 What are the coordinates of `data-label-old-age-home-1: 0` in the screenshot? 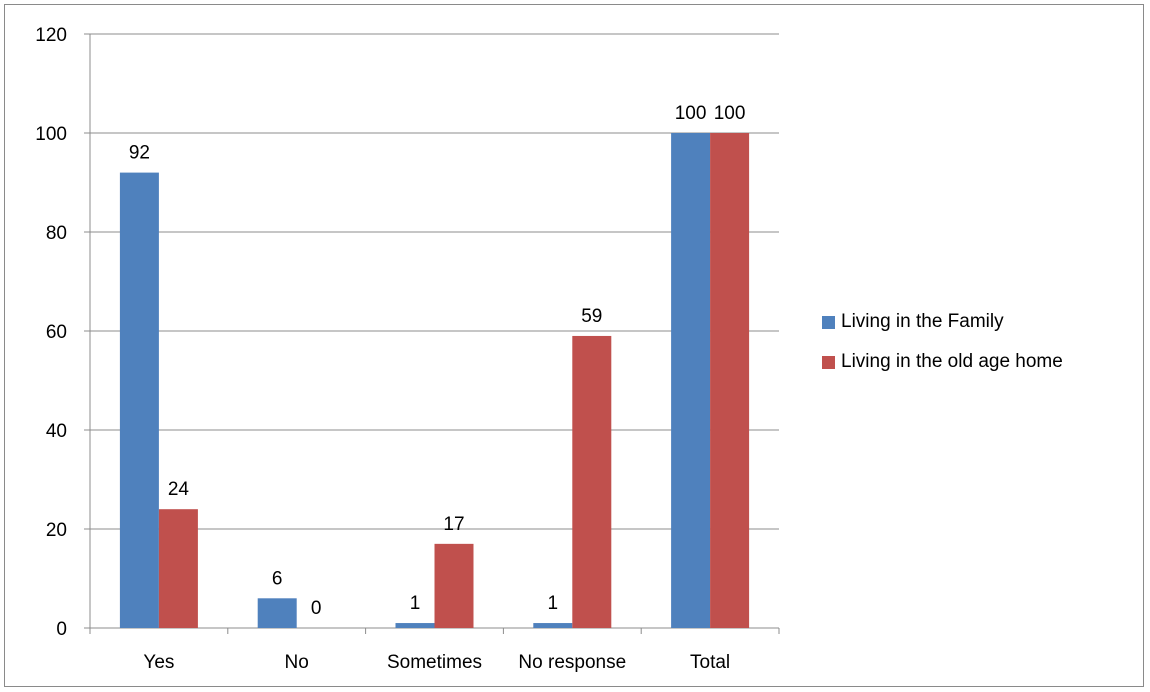 It's located at (316, 608).